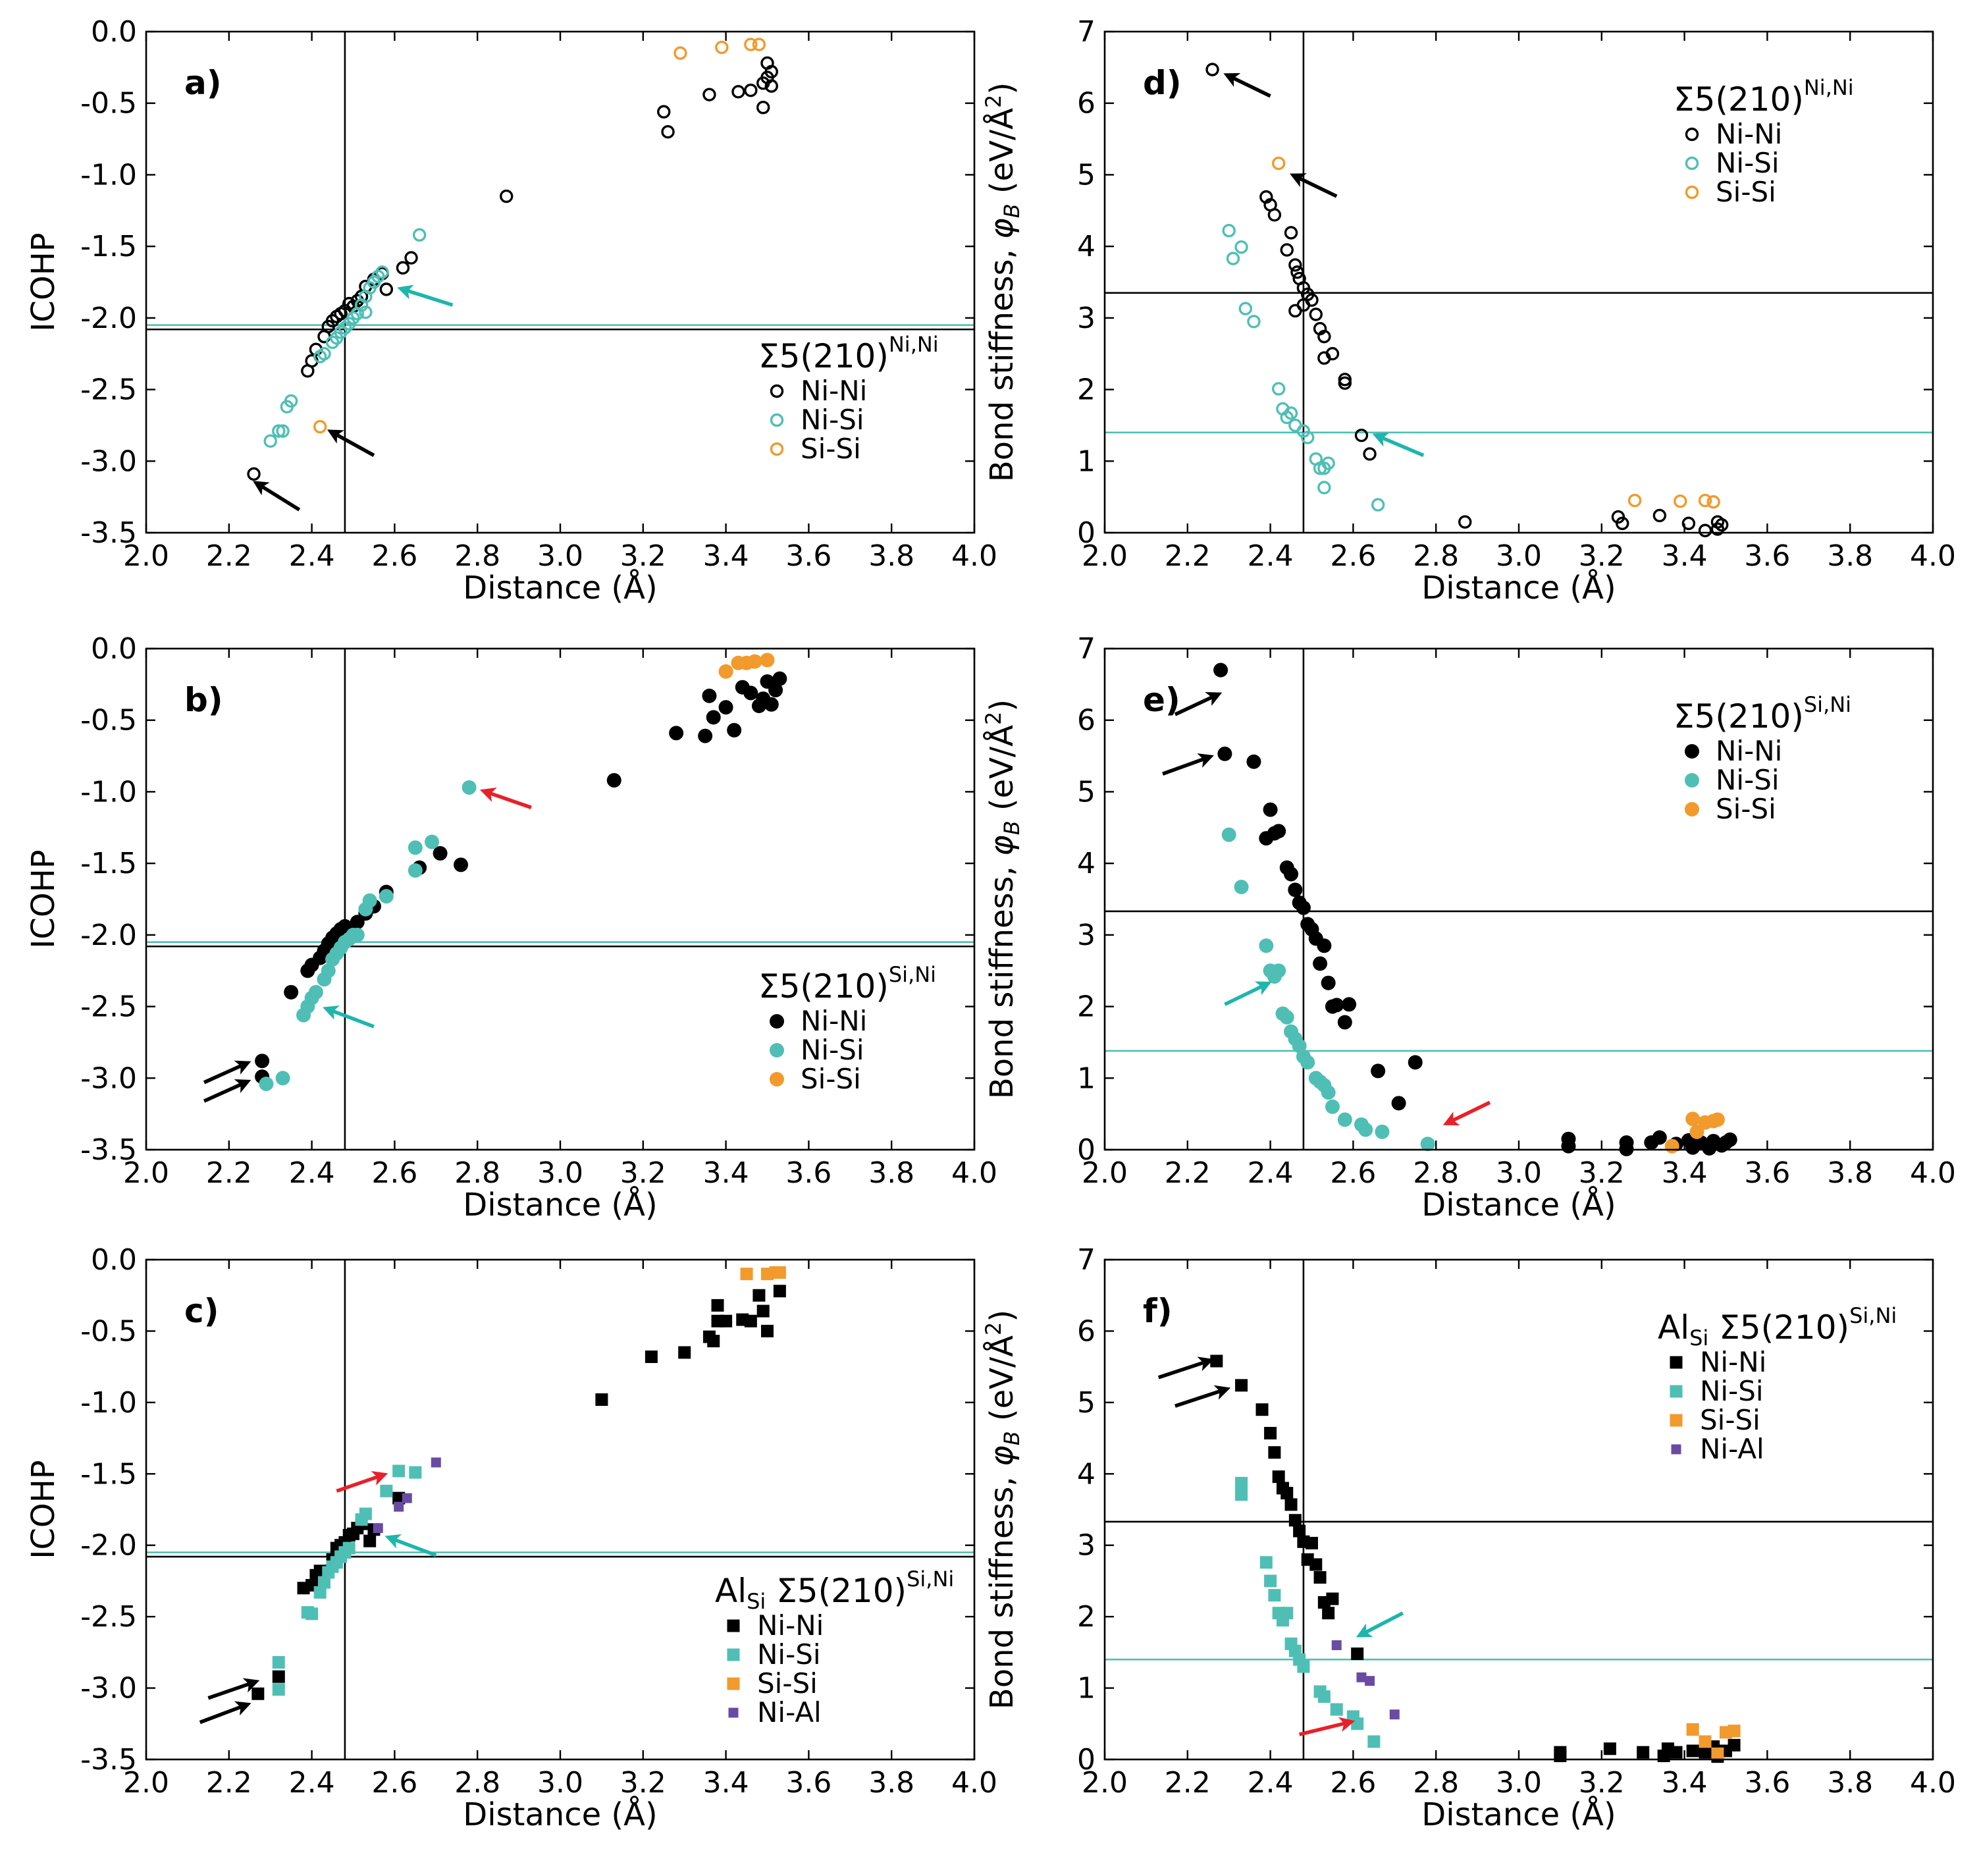 The image size is (1979, 1876). Describe the element at coordinates (847, 984) in the screenshot. I see `legend-title: Σ5(210)Si,Ni` at that location.